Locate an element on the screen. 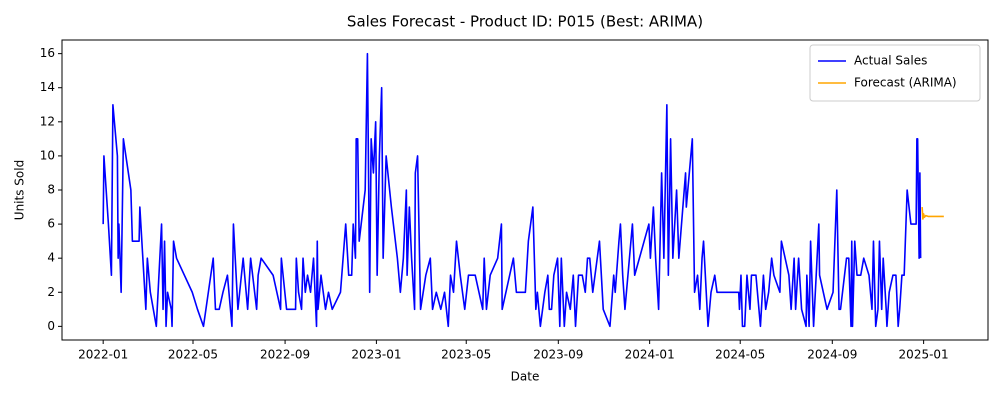  y-tick-label: 4 is located at coordinates (51, 258).